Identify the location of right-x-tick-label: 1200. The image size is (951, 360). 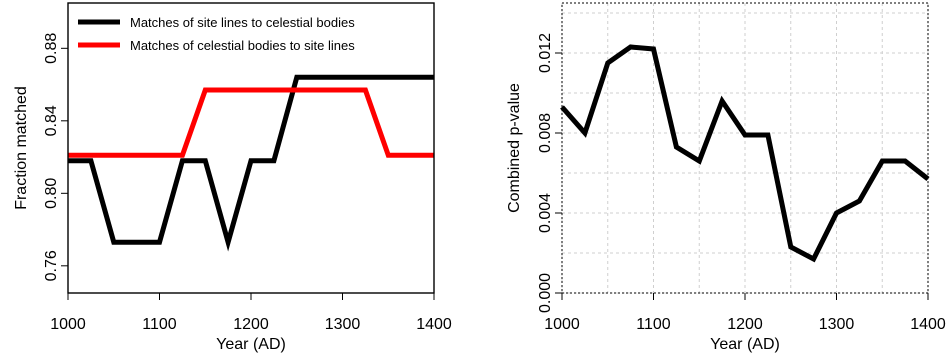
(745, 324).